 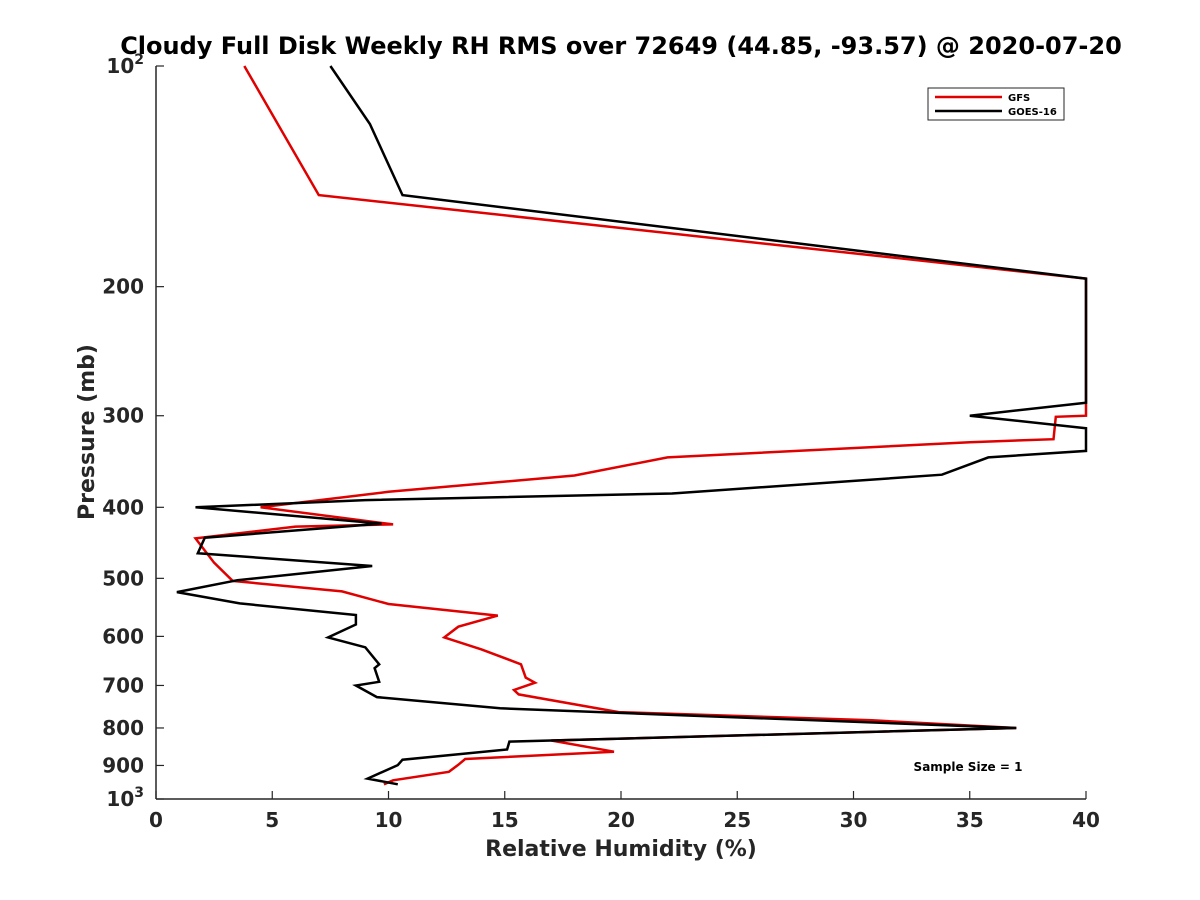 I want to click on x-tick-label: 25, so click(x=737, y=820).